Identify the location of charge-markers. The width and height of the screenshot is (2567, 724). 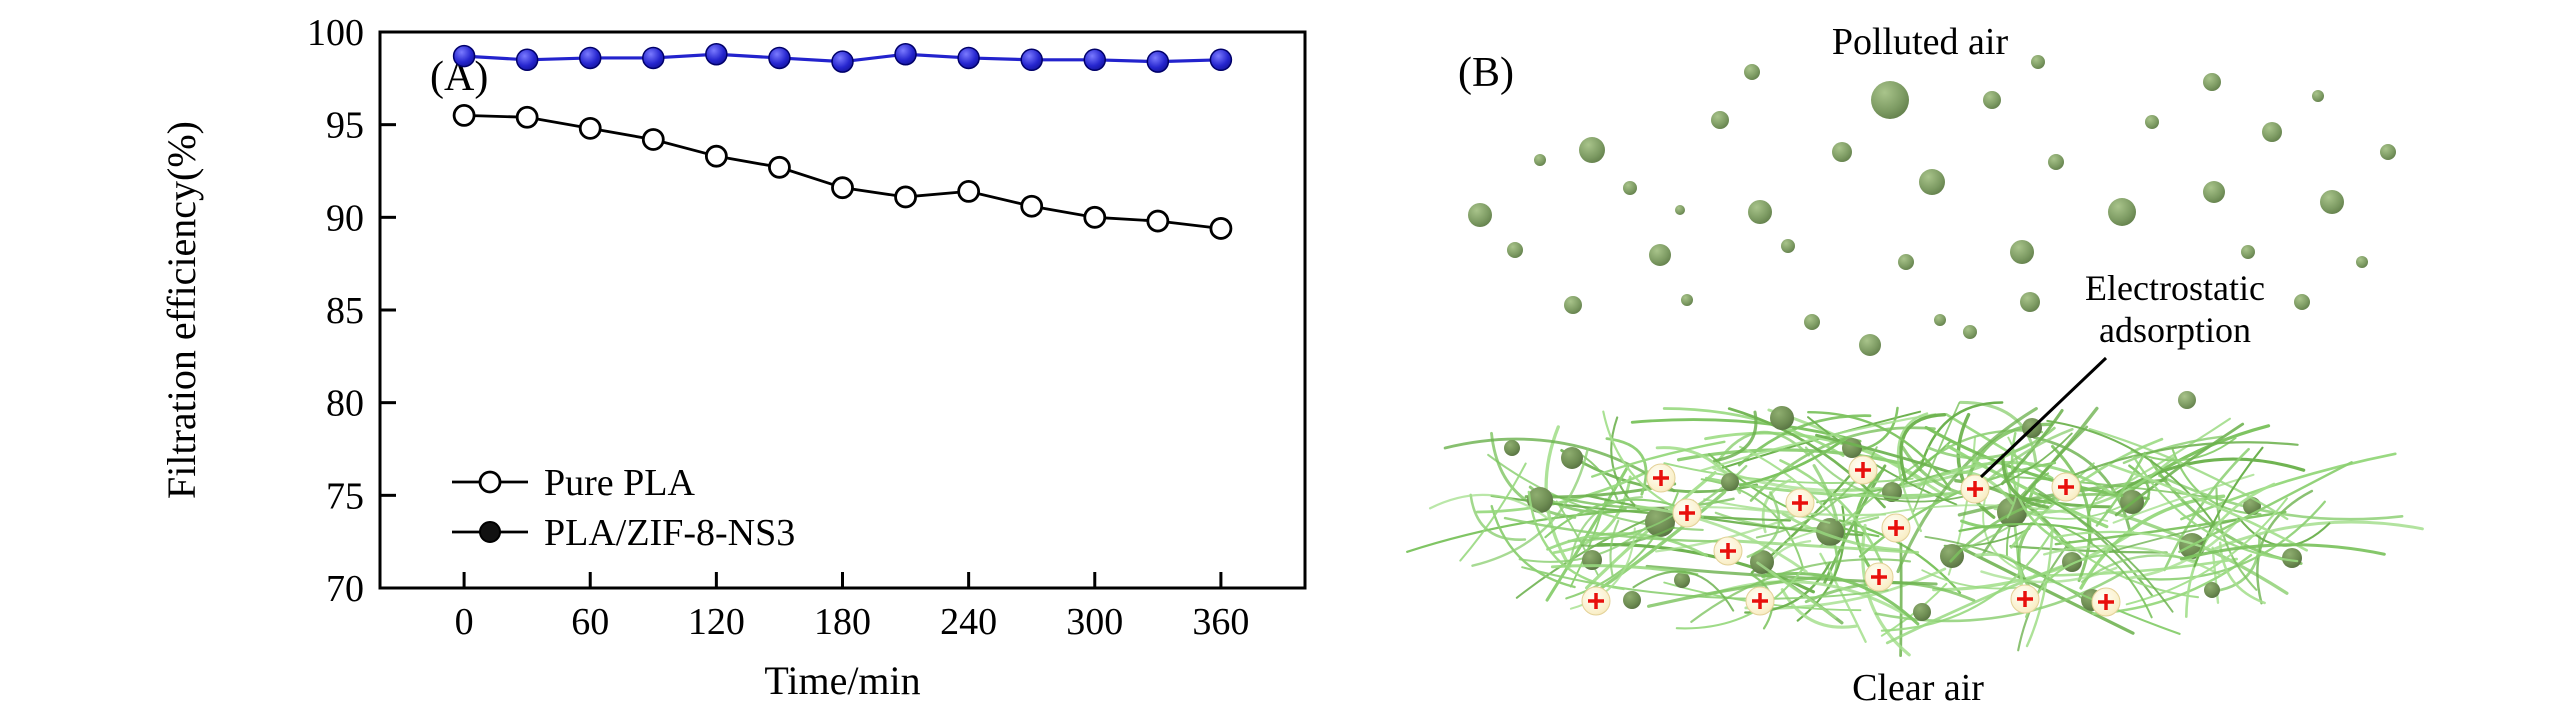
(1851, 536).